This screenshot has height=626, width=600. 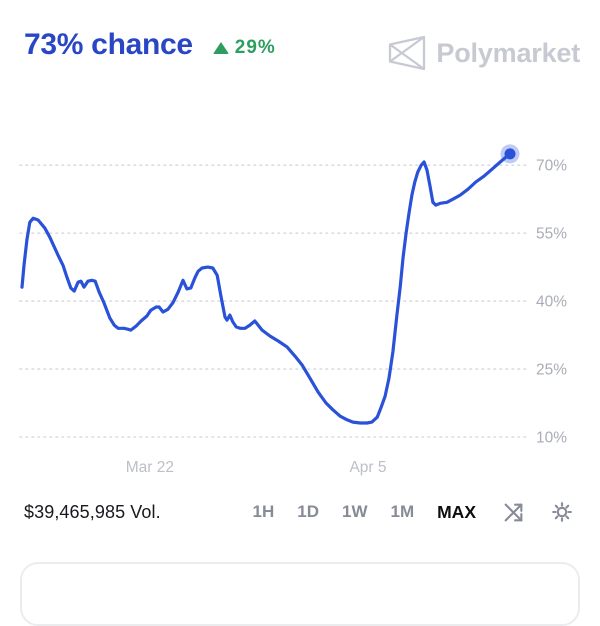 I want to click on y-axis-label: 55%, so click(x=551, y=234).